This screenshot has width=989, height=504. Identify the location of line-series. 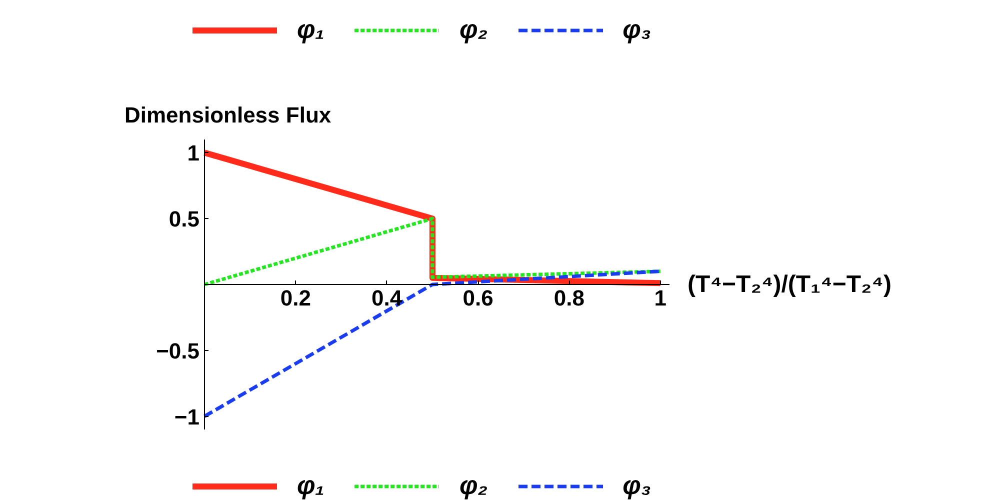
(432, 251).